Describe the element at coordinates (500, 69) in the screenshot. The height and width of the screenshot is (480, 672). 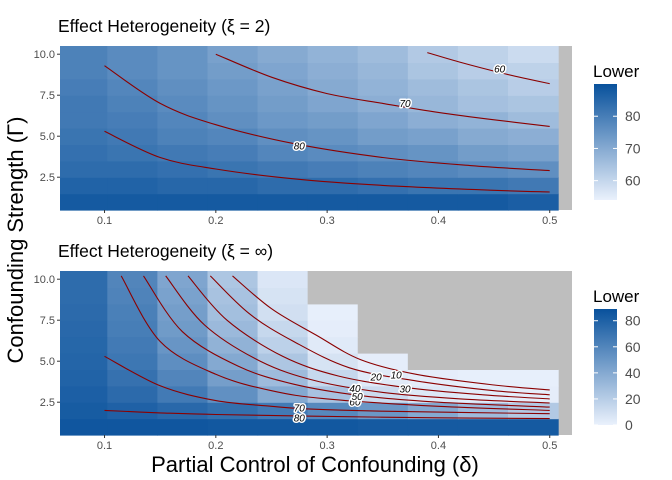
I see `contour-label: 60` at that location.